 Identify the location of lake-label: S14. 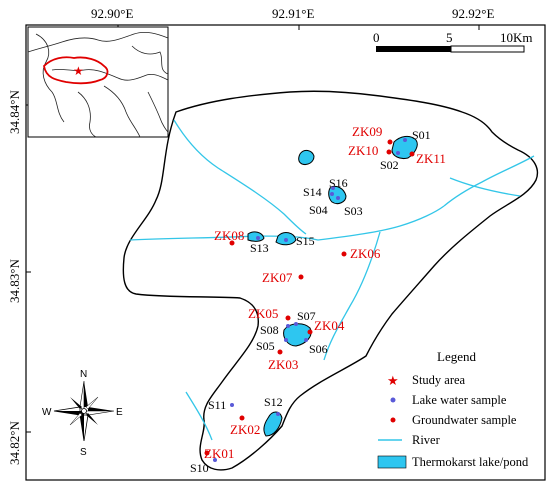
(312, 192).